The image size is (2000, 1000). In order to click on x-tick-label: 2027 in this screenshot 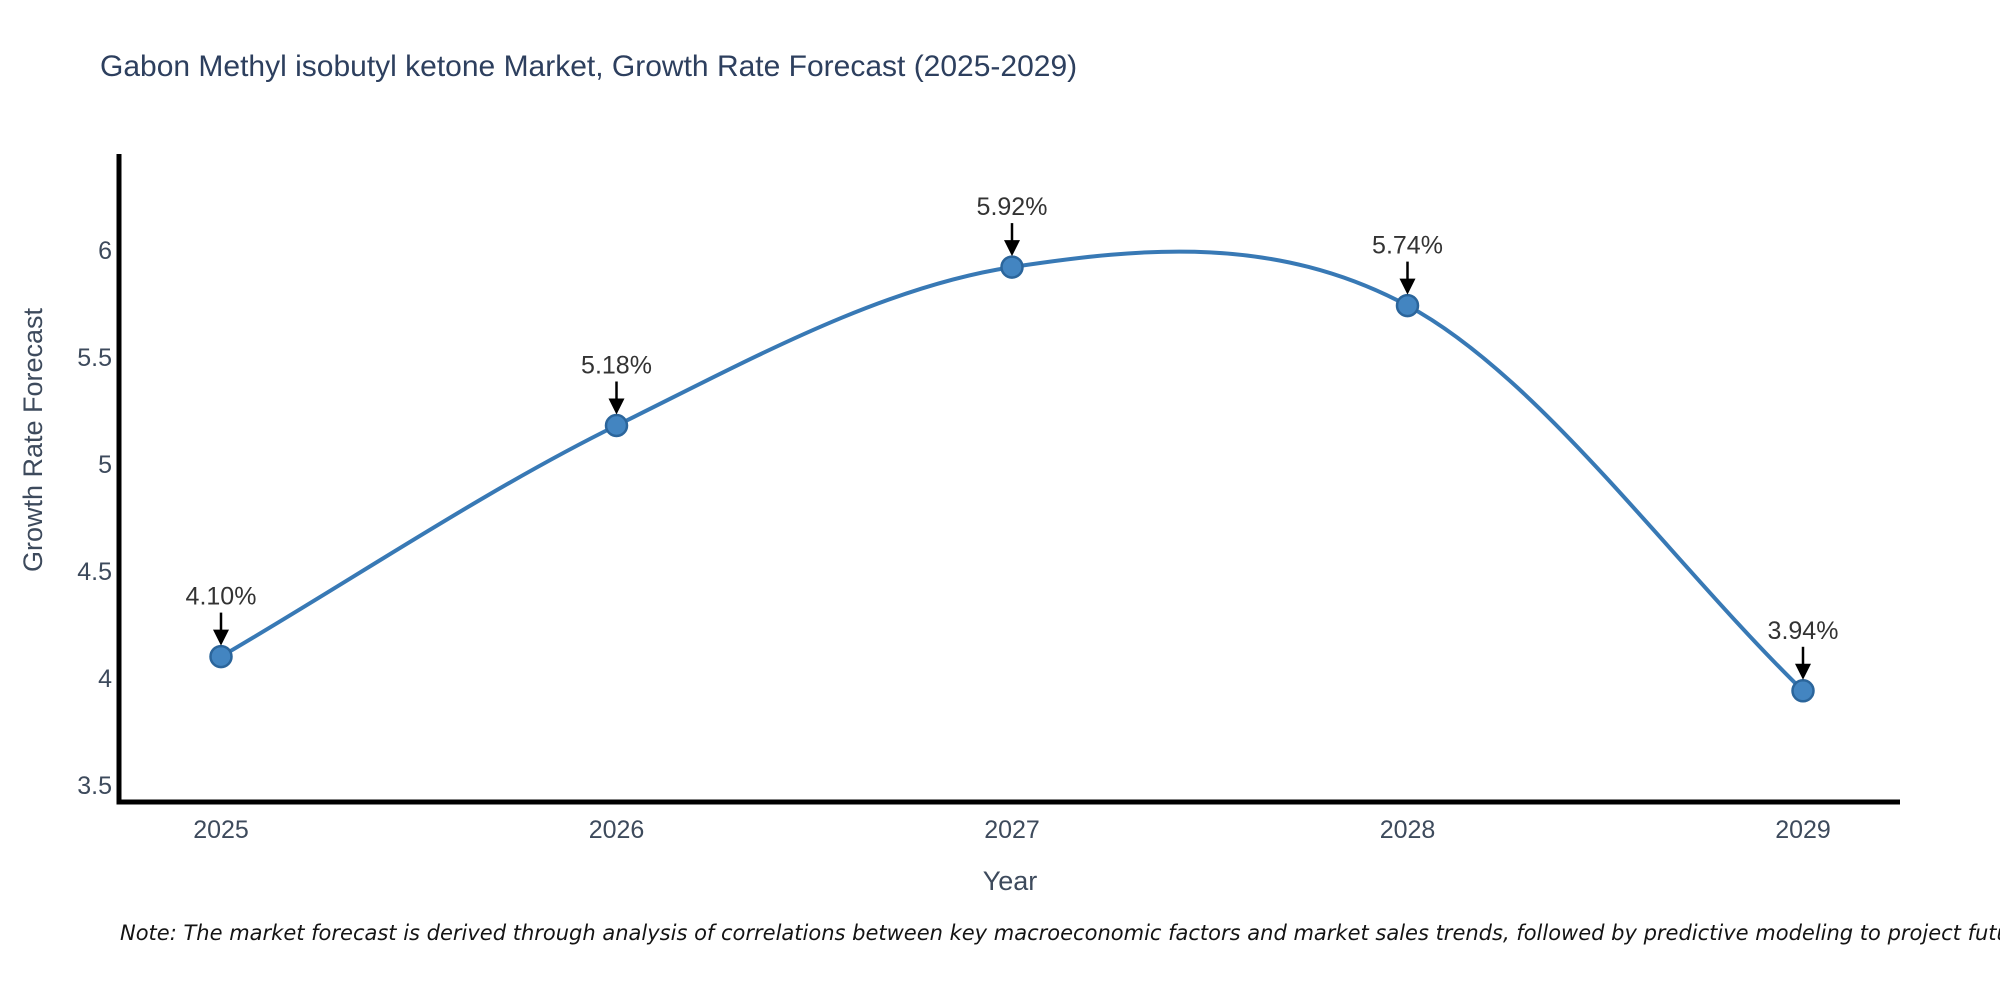, I will do `click(1012, 830)`.